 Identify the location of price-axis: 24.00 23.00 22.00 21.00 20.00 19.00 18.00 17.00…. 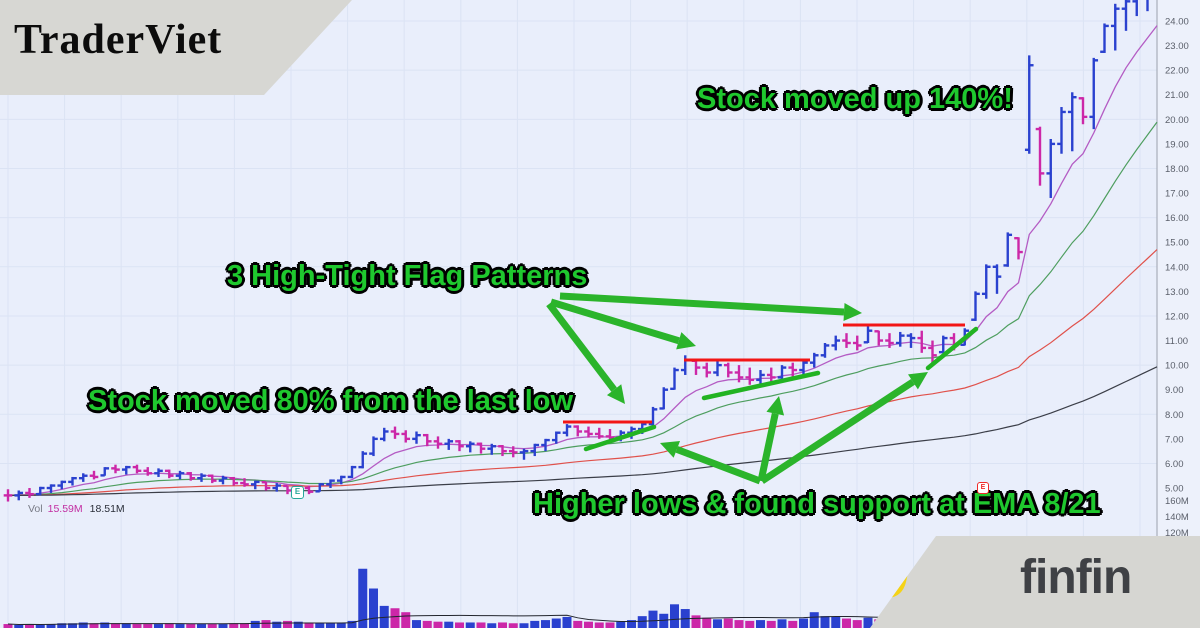
(1178, 314).